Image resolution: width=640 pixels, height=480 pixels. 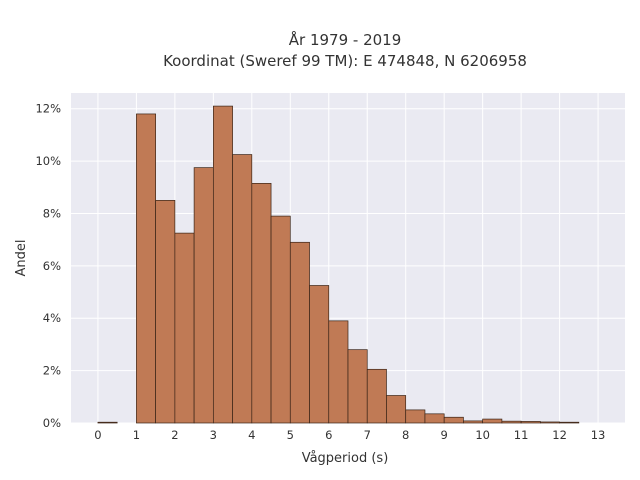 What do you see at coordinates (52, 371) in the screenshot?
I see `y-tick-label: 2%` at bounding box center [52, 371].